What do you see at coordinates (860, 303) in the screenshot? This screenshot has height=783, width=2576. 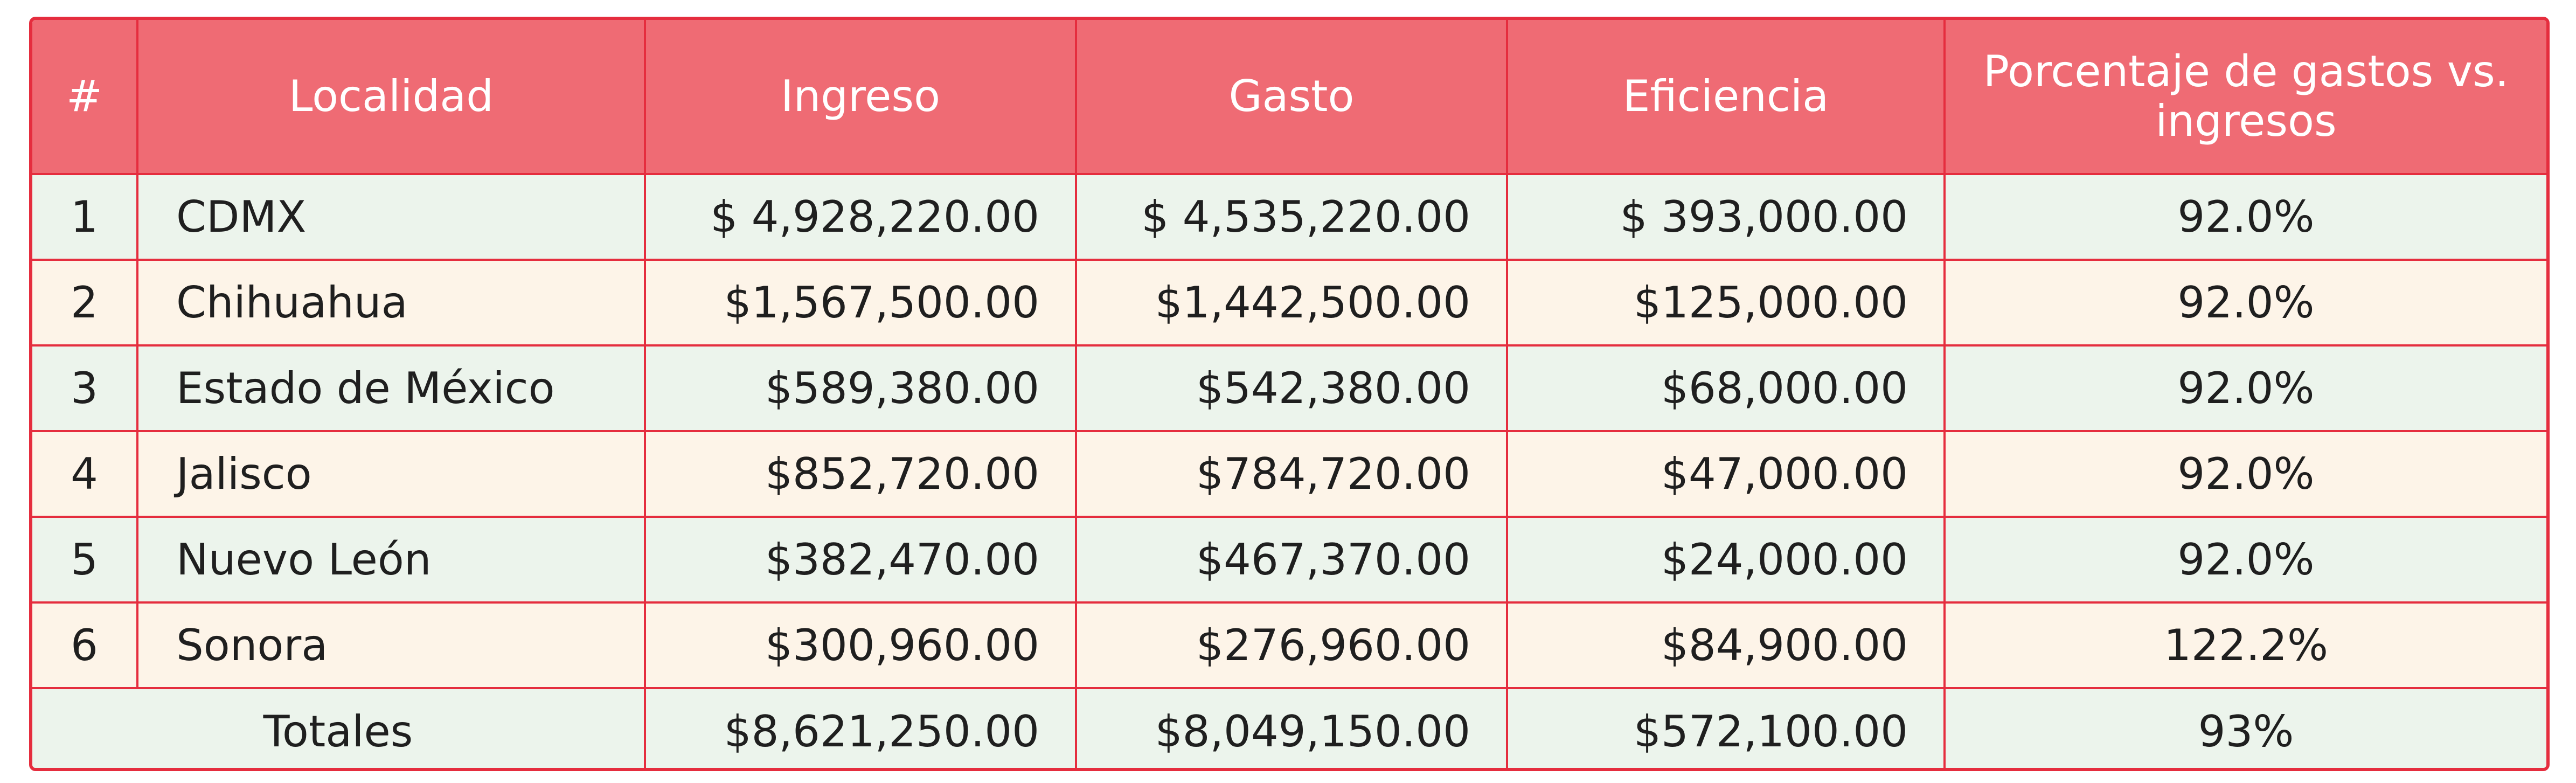 I see `row-ingreso: $1,567,500.00` at bounding box center [860, 303].